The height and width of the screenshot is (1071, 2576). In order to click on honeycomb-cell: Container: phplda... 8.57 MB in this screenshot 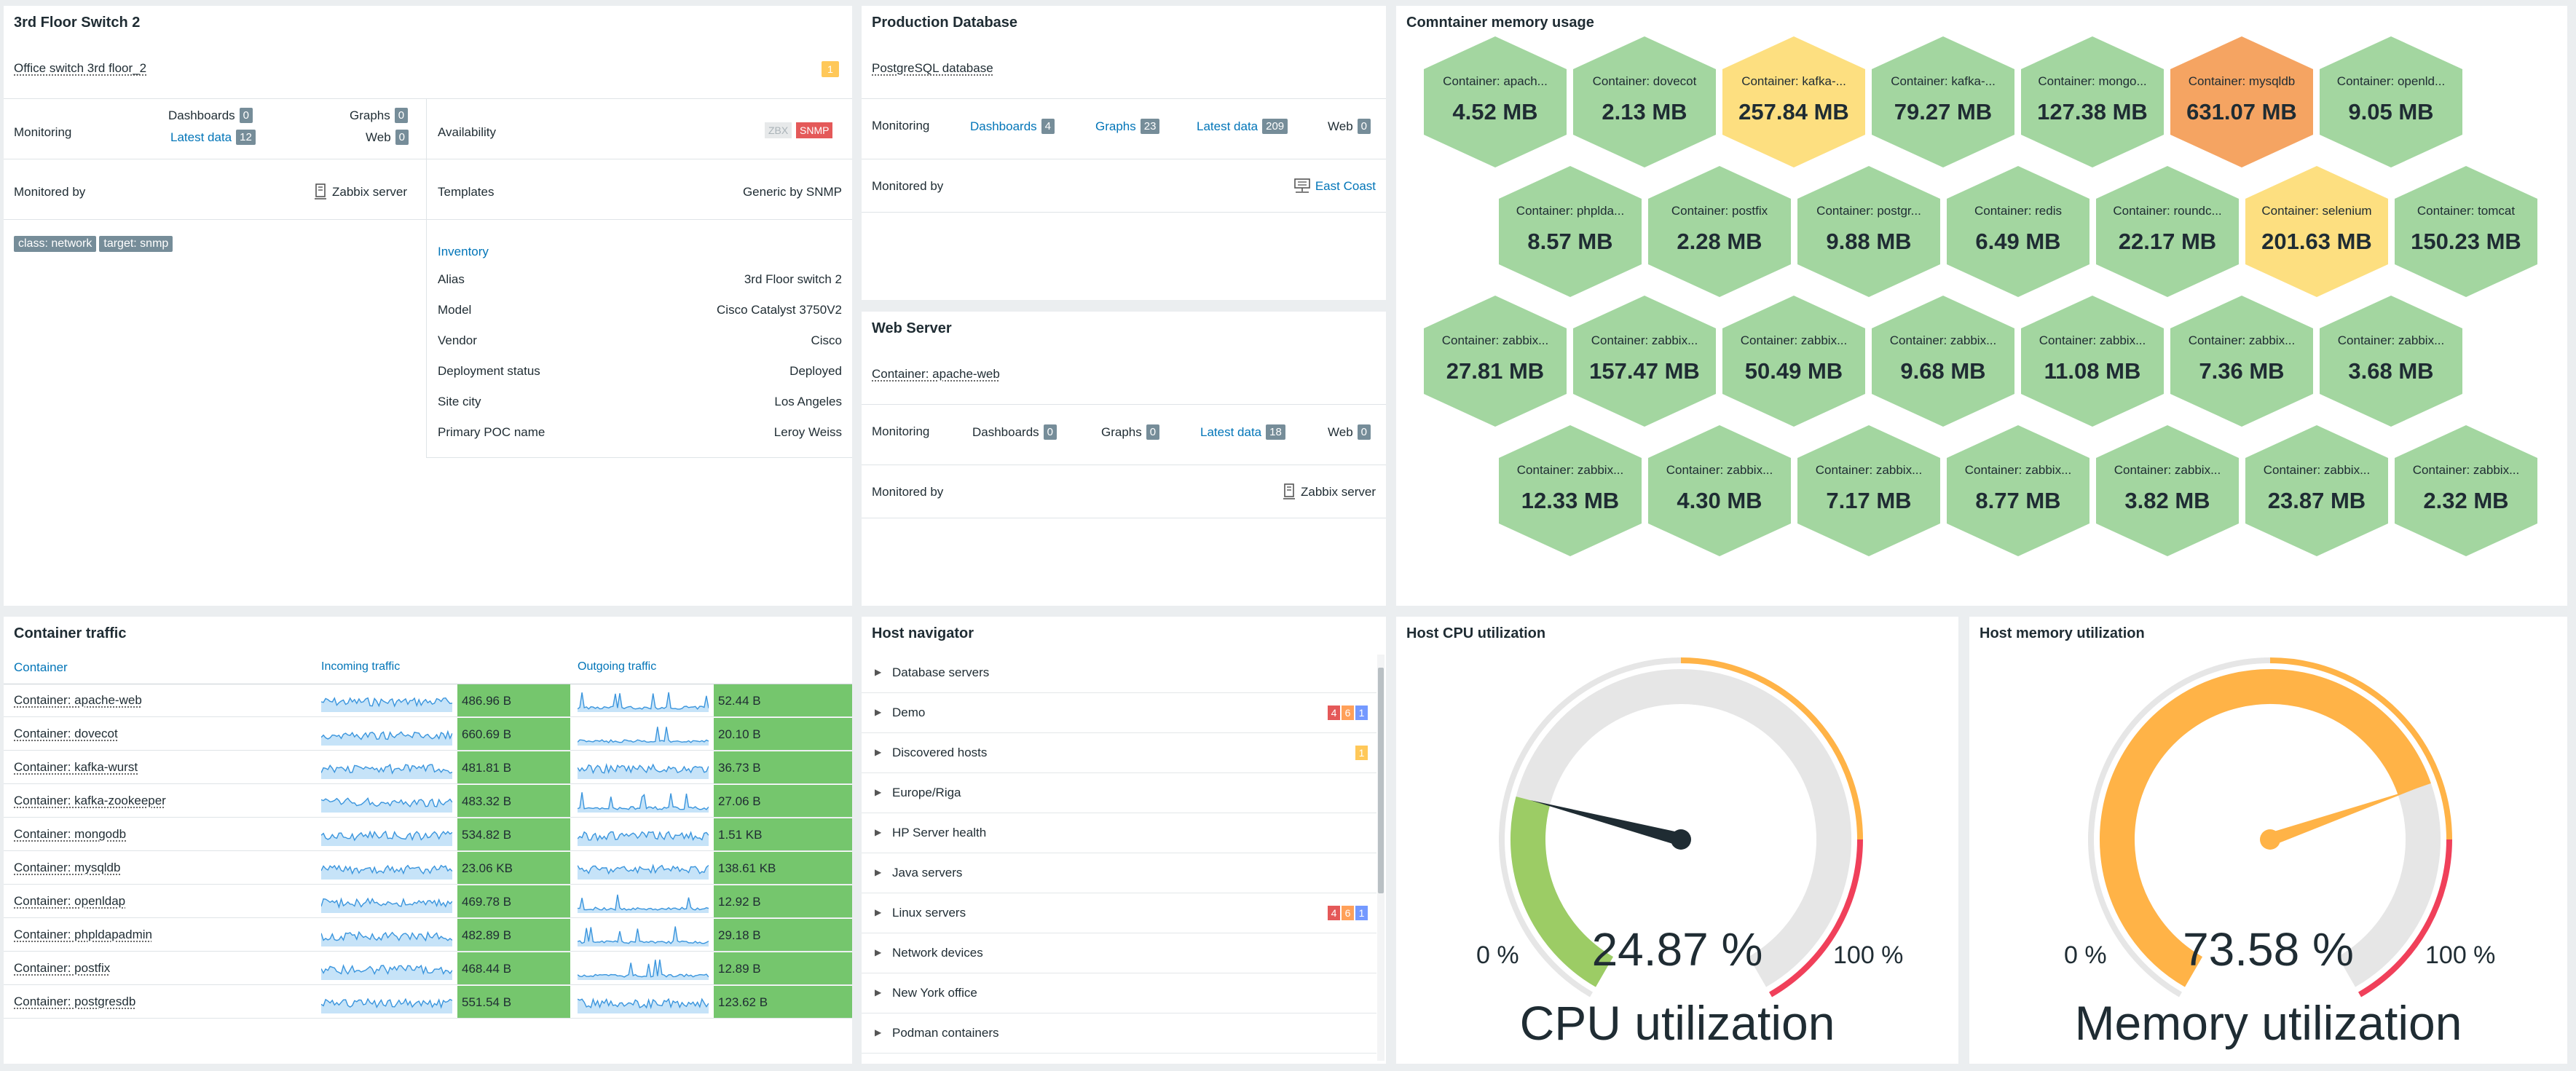, I will do `click(1570, 231)`.